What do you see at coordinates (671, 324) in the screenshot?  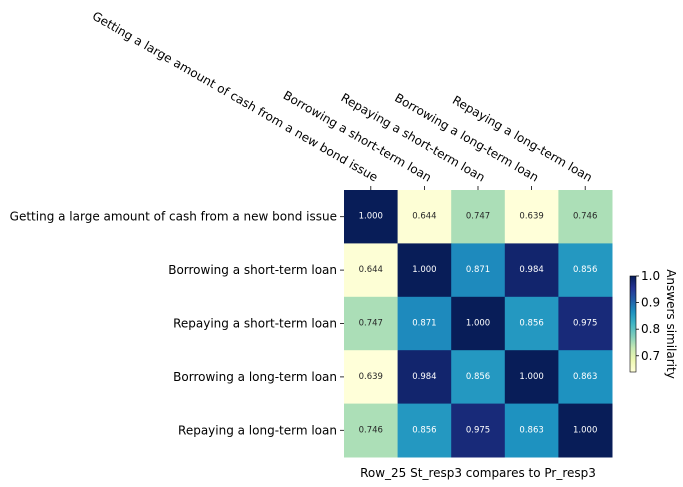 I see `colorbar-label: Answers similarity` at bounding box center [671, 324].